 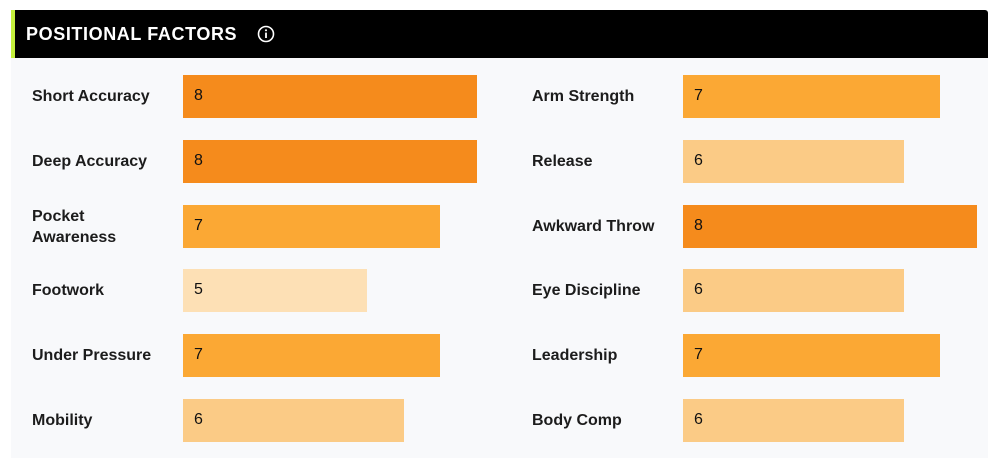 I want to click on factor-bar: 5, so click(x=275, y=290).